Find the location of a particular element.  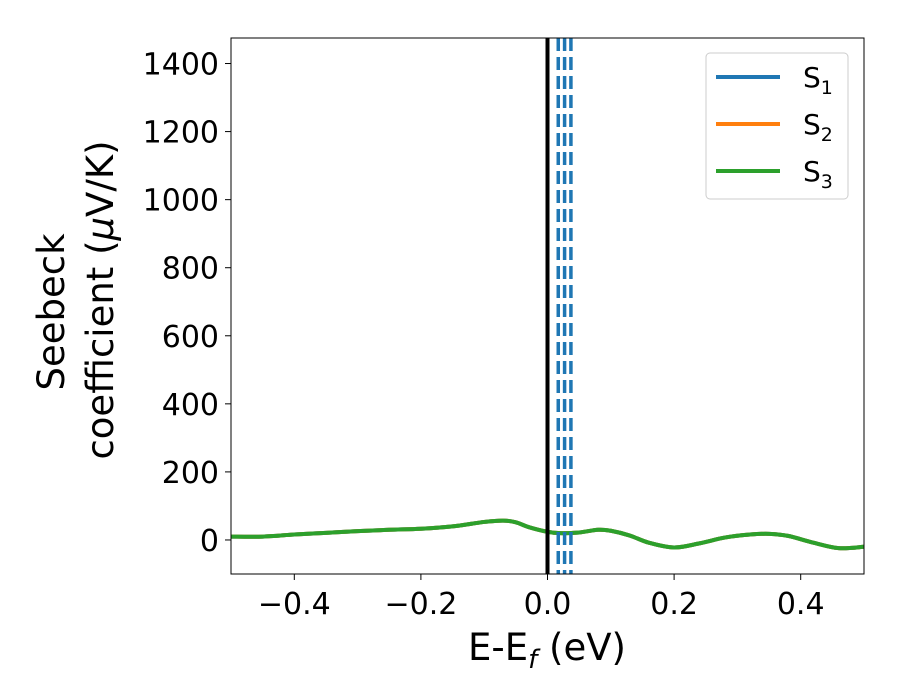

legend: S1 S2 S3 is located at coordinates (777, 126).